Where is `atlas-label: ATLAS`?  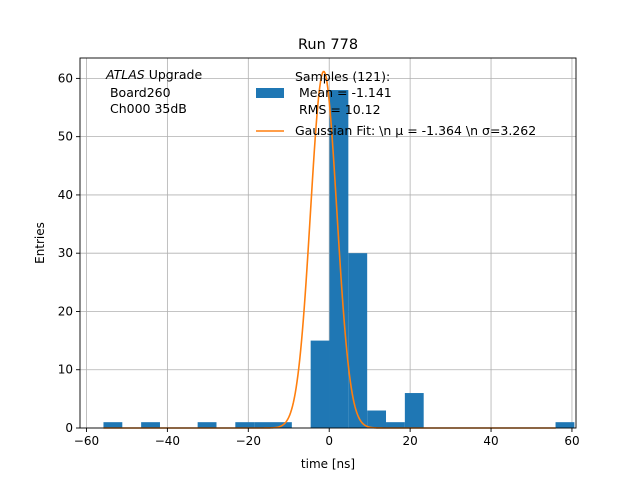
atlas-label: ATLAS is located at coordinates (125, 74).